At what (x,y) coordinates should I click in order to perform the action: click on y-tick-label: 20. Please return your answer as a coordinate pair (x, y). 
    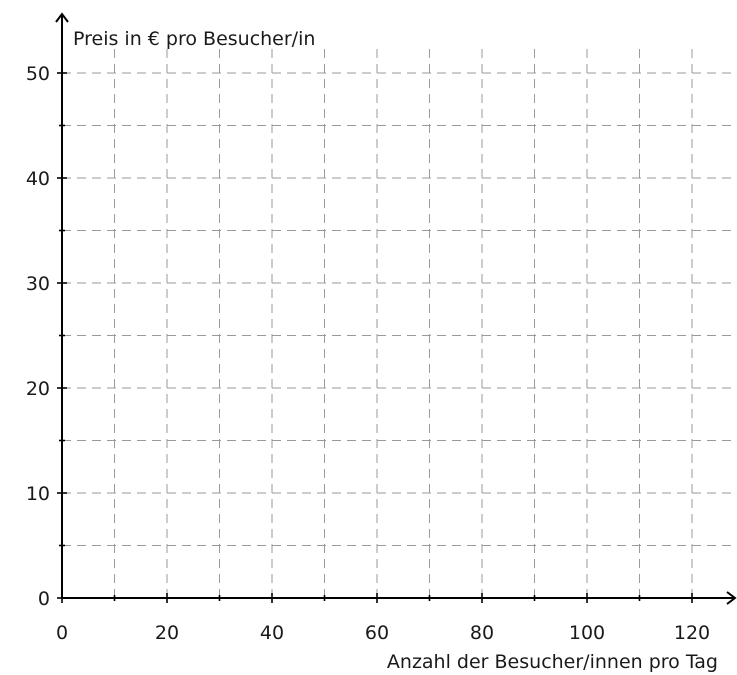
    Looking at the image, I should click on (38, 389).